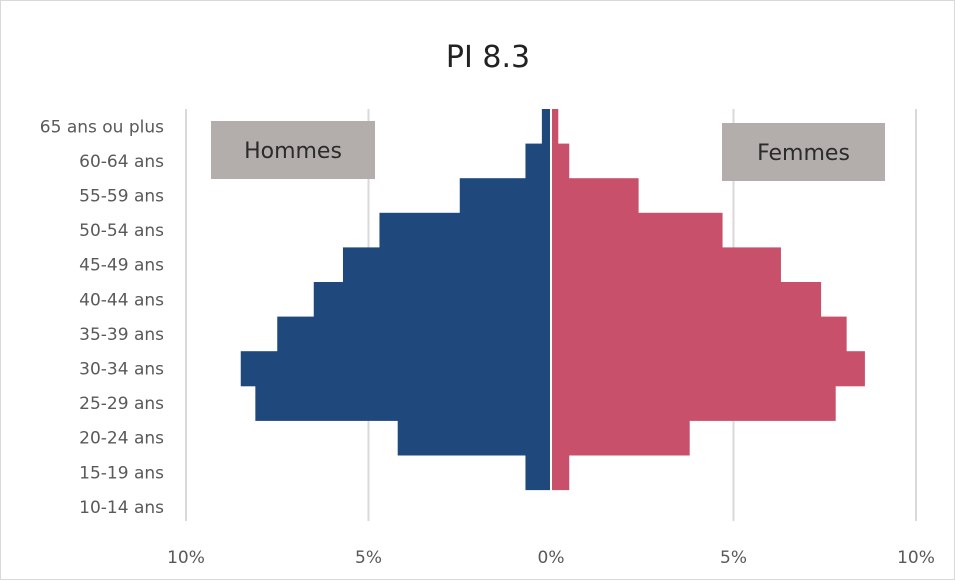 This screenshot has width=955, height=581. I want to click on legend-box-femmes, so click(803, 152).